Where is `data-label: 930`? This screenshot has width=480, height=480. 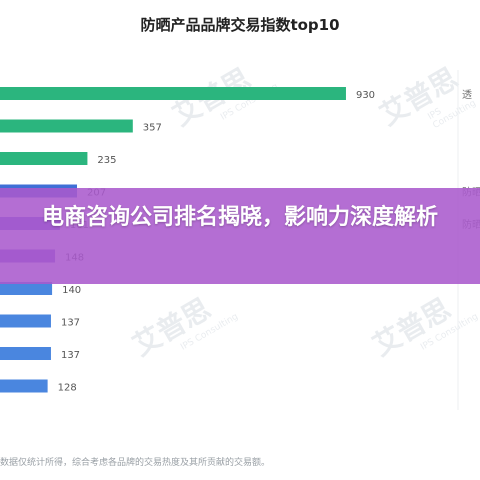 data-label: 930 is located at coordinates (365, 95).